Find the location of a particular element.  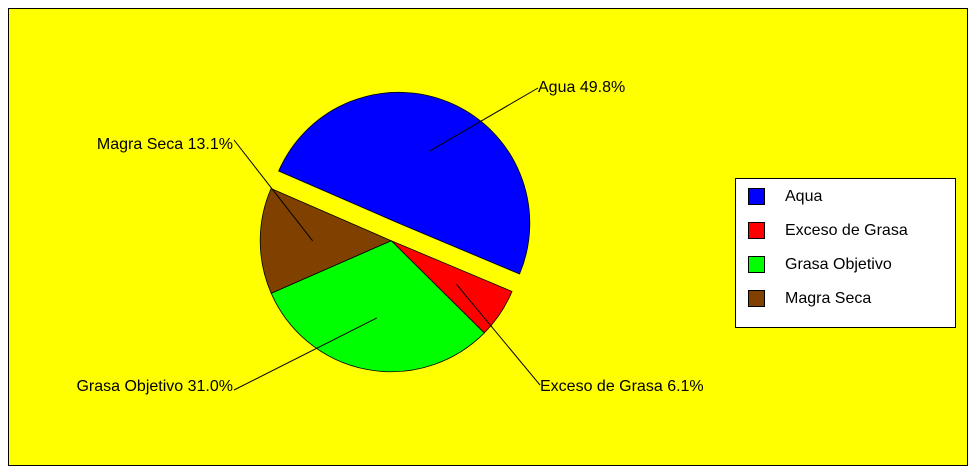

slice-label: Agua 49.8% is located at coordinates (581, 87).